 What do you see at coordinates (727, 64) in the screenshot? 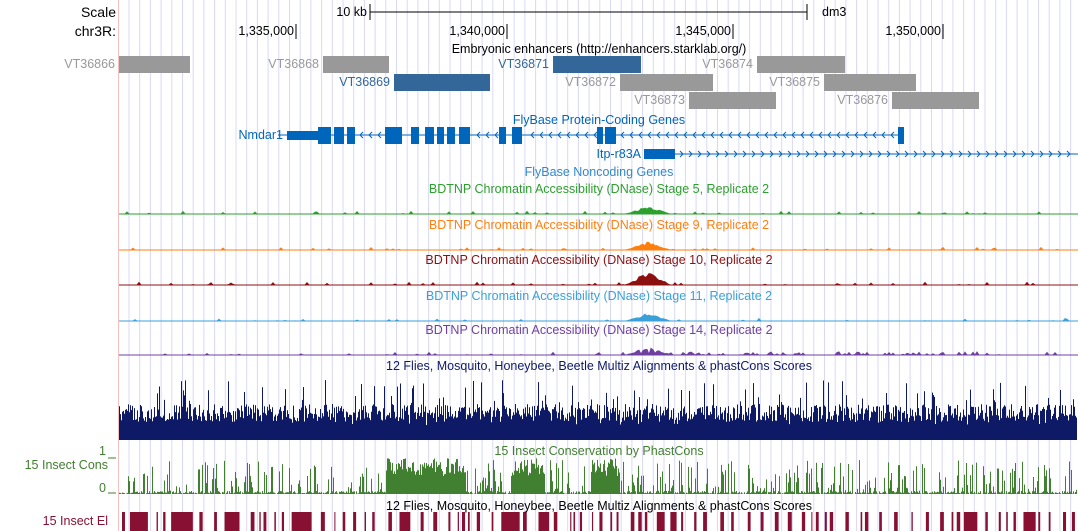
I see `enhancer-label: VT36874` at bounding box center [727, 64].